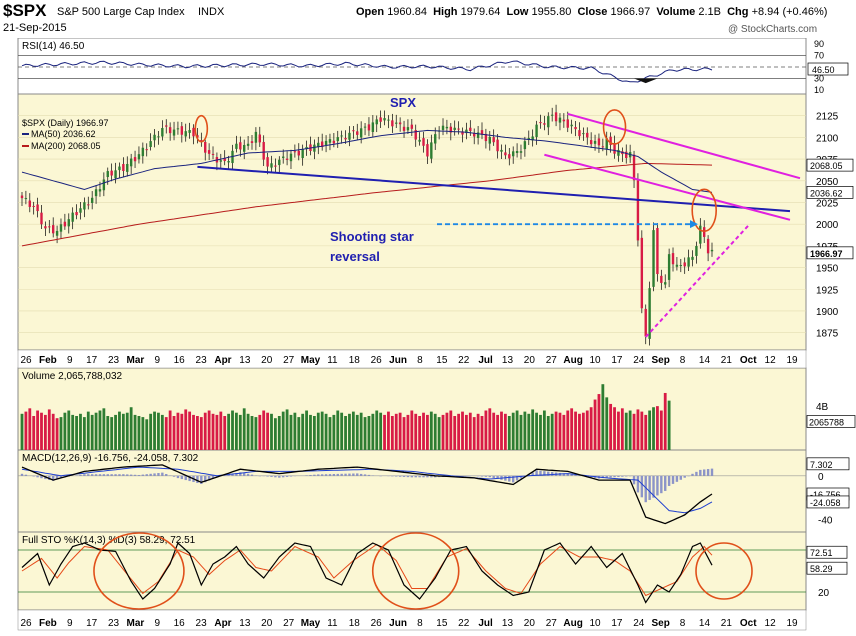 This screenshot has height=636, width=856. Describe the element at coordinates (377, 360) in the screenshot. I see `x-axis-label: 26` at that location.